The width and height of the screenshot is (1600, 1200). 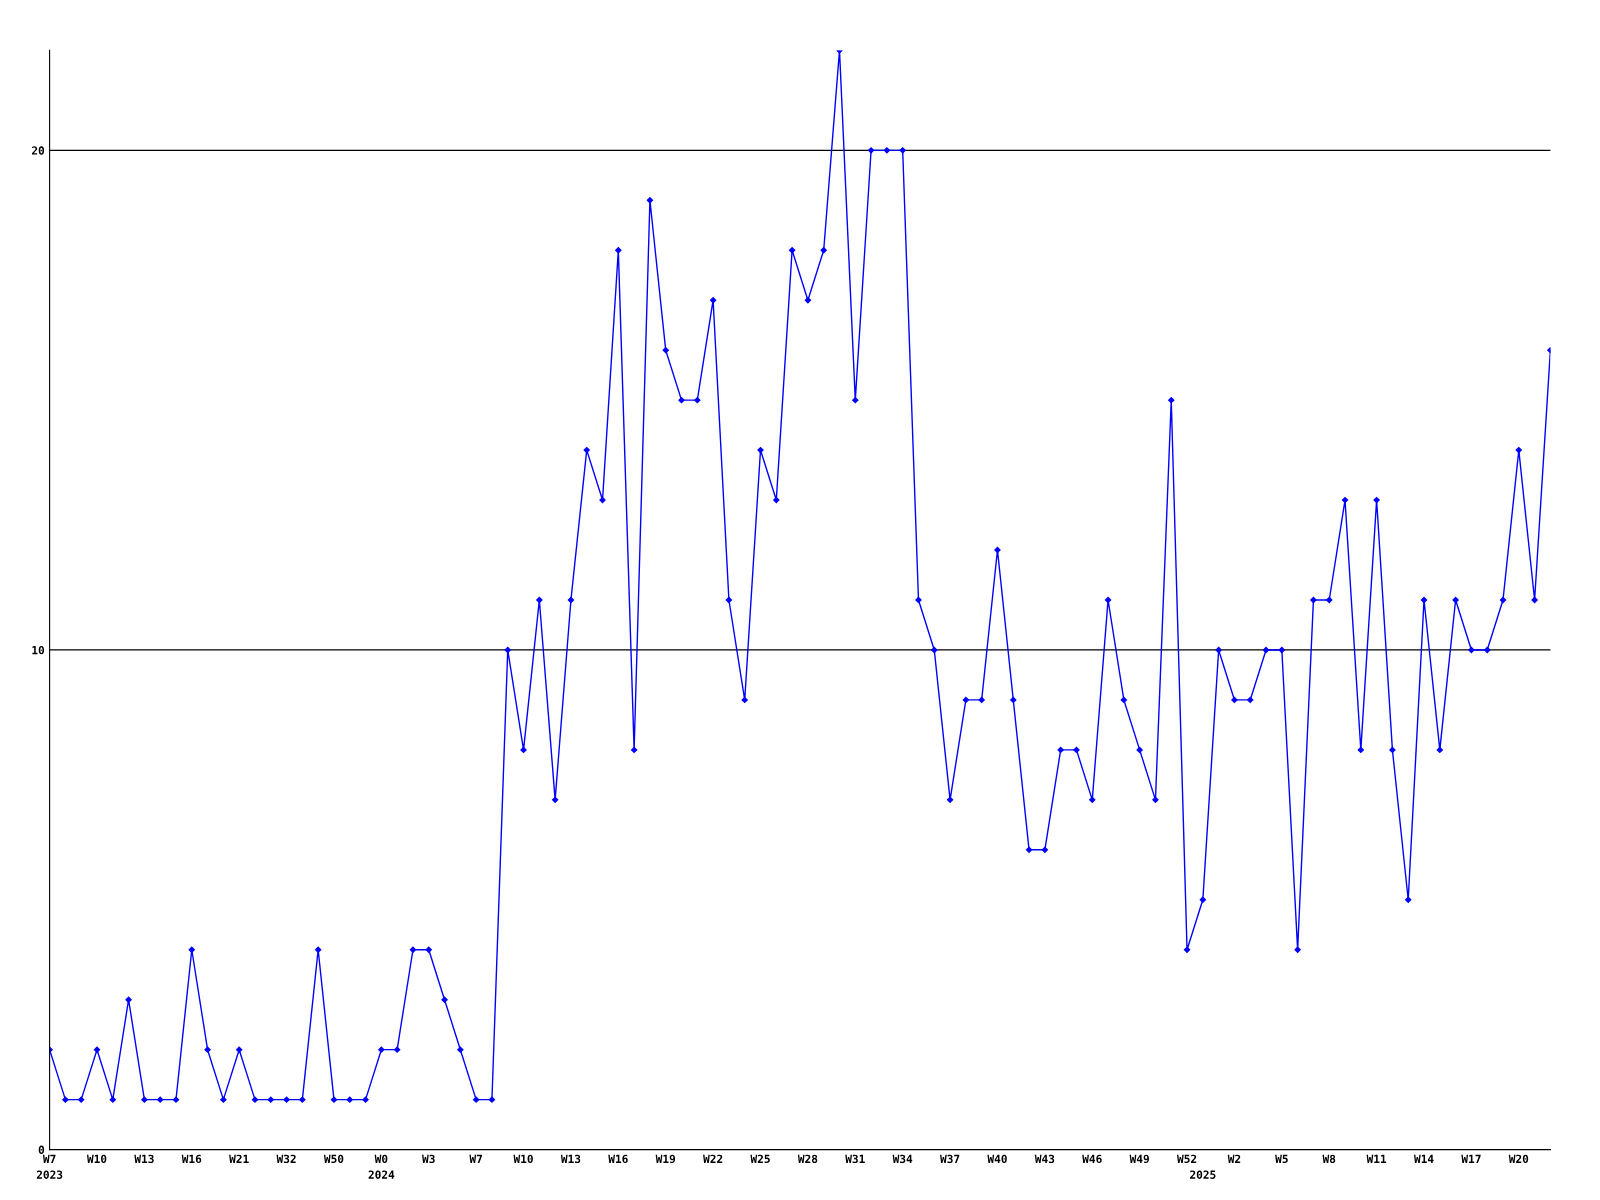 I want to click on x-tick-label: W2, so click(x=1234, y=1158).